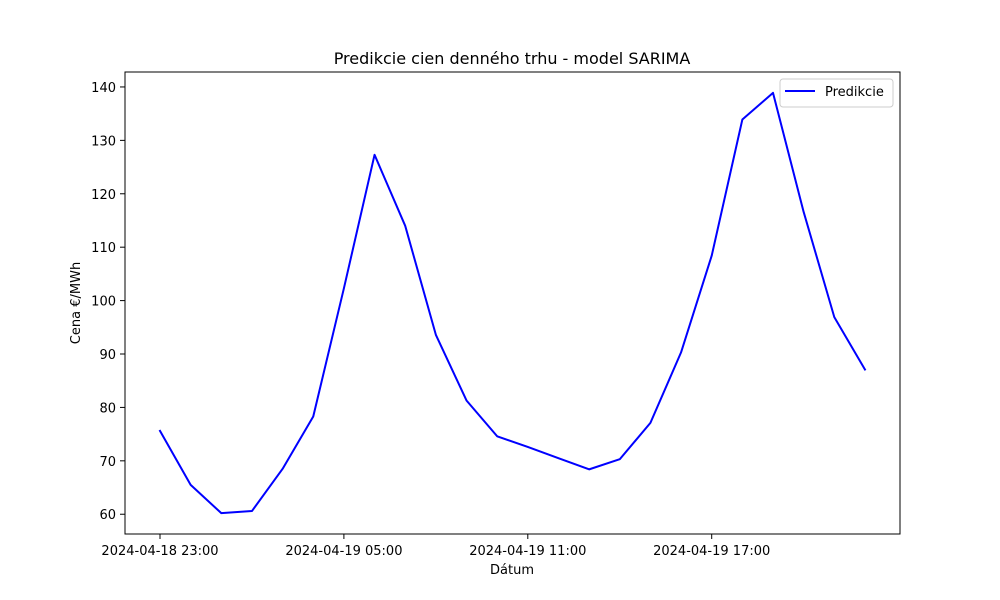 This screenshot has width=1000, height=600. What do you see at coordinates (76, 303) in the screenshot?
I see `y-axis-label: Cena €/MWh` at bounding box center [76, 303].